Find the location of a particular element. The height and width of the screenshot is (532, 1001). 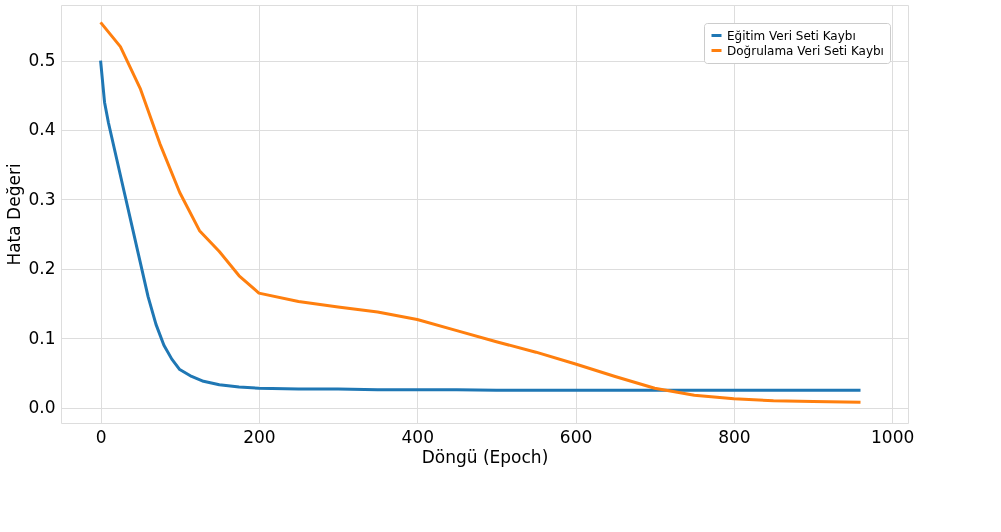

x-tick-label: 400 is located at coordinates (417, 436).